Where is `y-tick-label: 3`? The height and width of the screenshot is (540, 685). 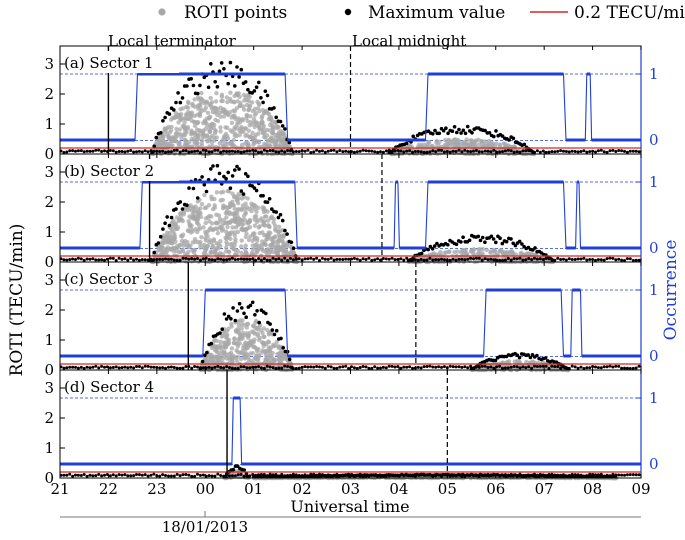 y-tick-label: 3 is located at coordinates (49, 64).